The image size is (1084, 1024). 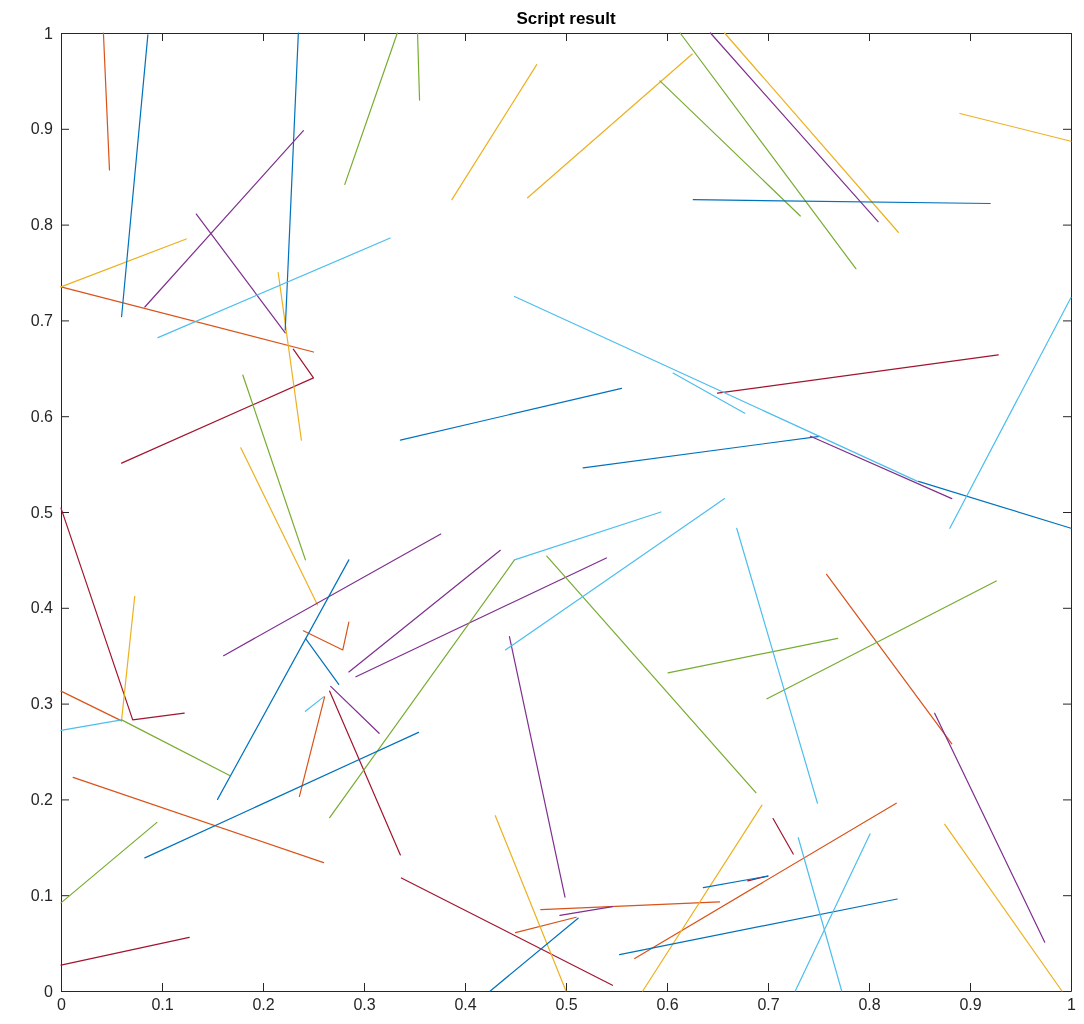 What do you see at coordinates (667, 1005) in the screenshot?
I see `x-tick-label: 0.6` at bounding box center [667, 1005].